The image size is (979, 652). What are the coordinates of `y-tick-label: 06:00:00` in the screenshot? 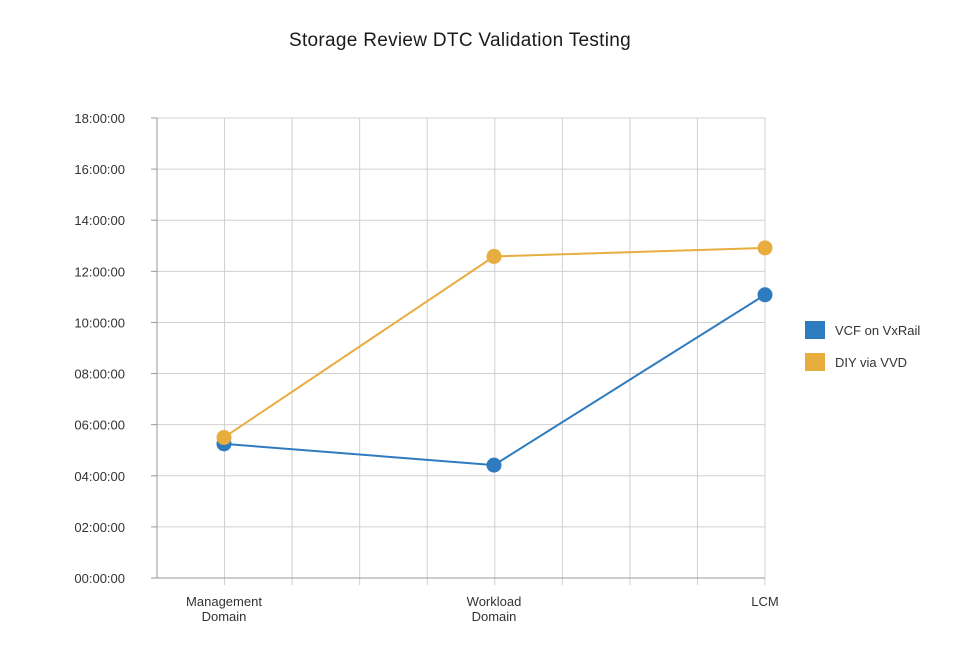 It's located at (99, 425).